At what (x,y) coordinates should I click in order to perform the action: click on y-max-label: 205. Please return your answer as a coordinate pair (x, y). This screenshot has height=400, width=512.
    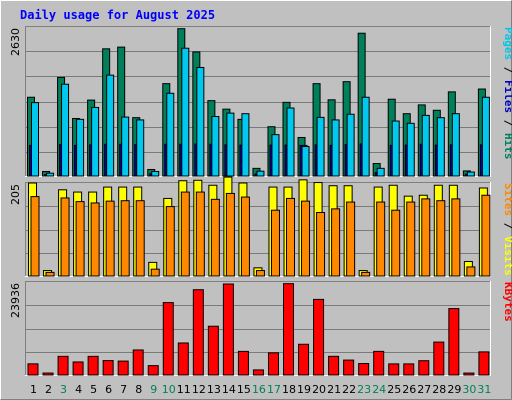
    Looking at the image, I should click on (15, 194).